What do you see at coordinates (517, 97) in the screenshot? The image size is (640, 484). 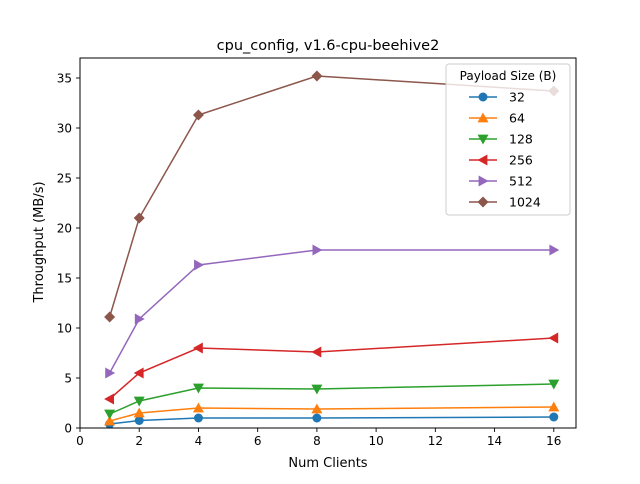 I see `legend-label: 32` at bounding box center [517, 97].